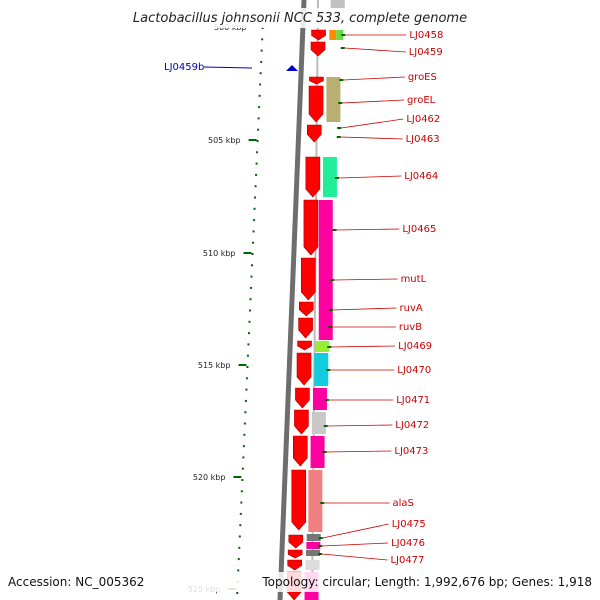  What do you see at coordinates (407, 560) in the screenshot?
I see `gene-label-lj0477: LJ0477` at bounding box center [407, 560].